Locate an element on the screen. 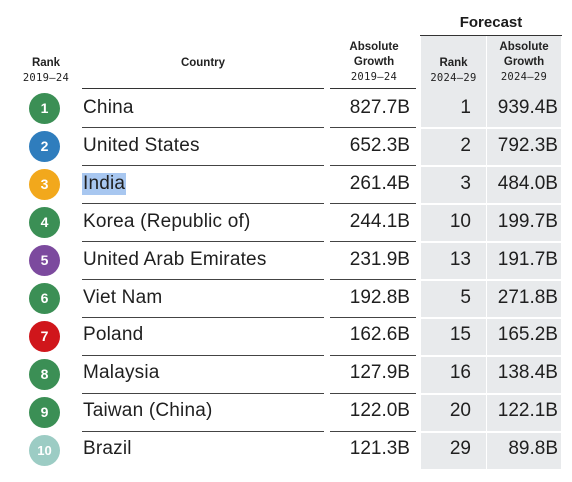  abs-header-line2: Growth is located at coordinates (374, 62).